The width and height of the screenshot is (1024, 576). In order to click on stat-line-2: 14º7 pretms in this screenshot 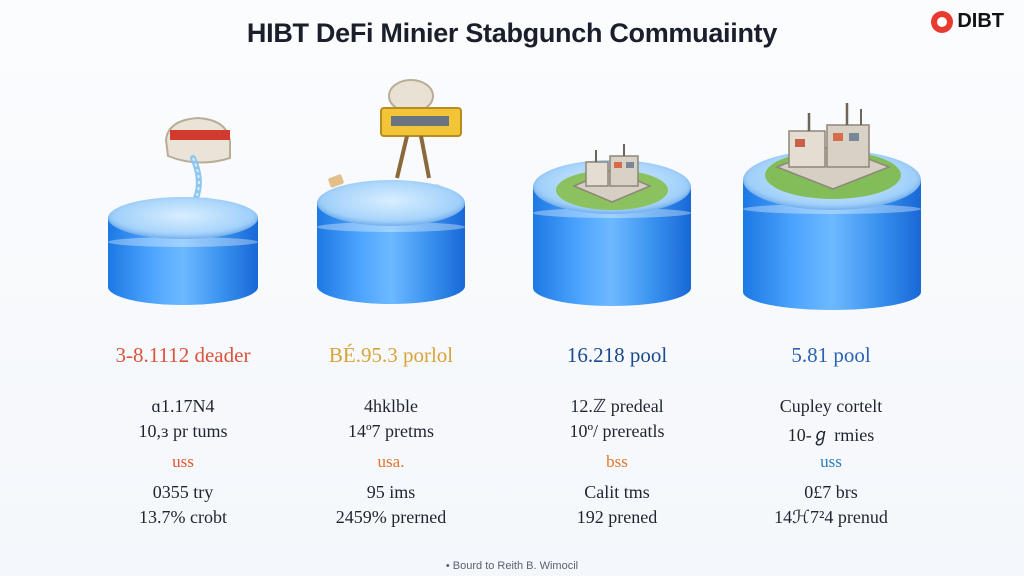, I will do `click(391, 431)`.